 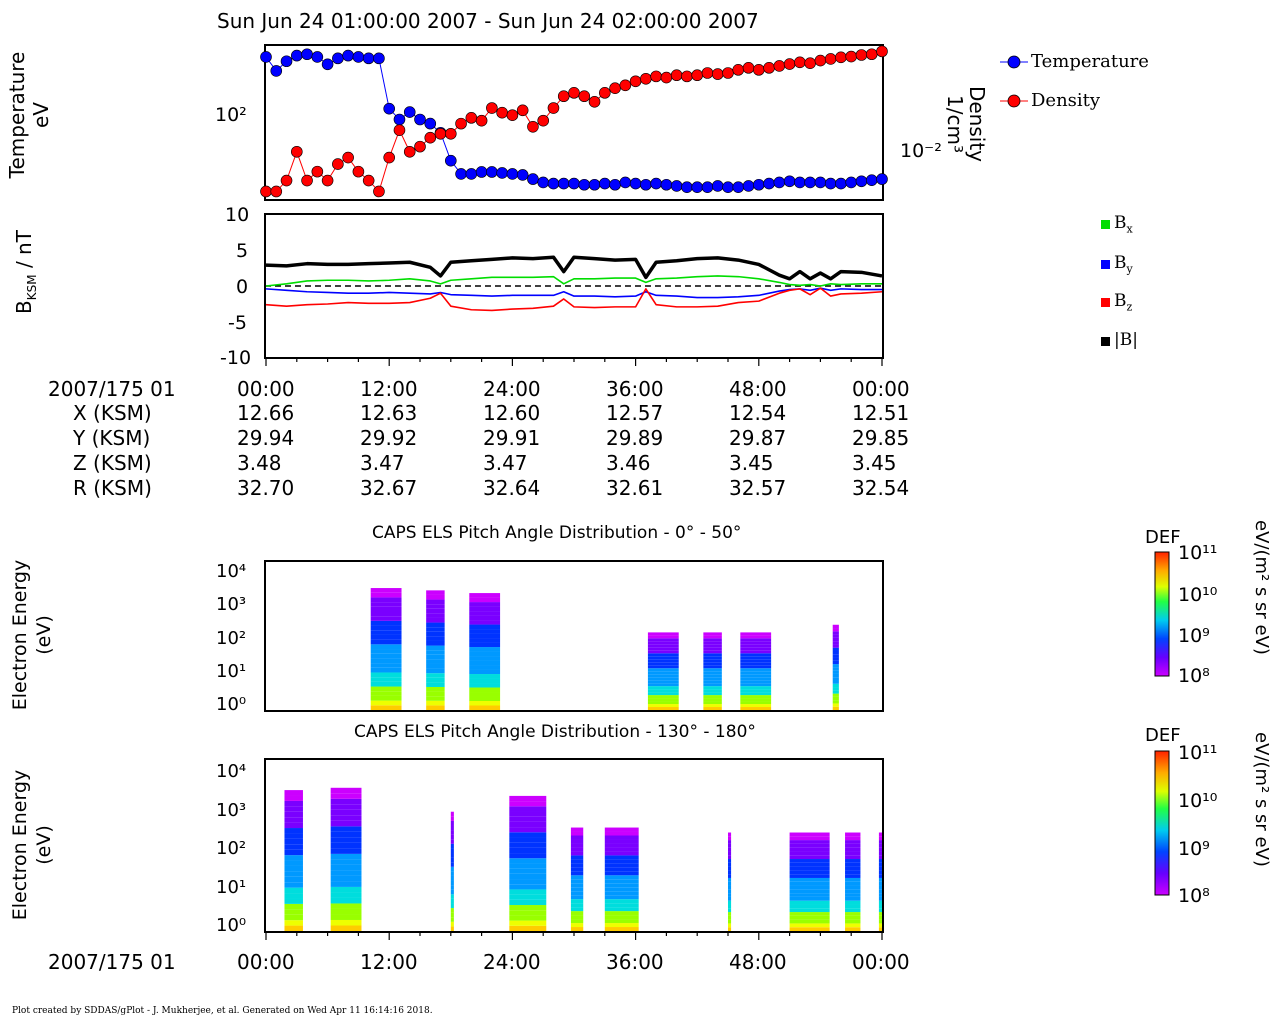 I want to click on panel2-xticks, so click(x=574, y=362).